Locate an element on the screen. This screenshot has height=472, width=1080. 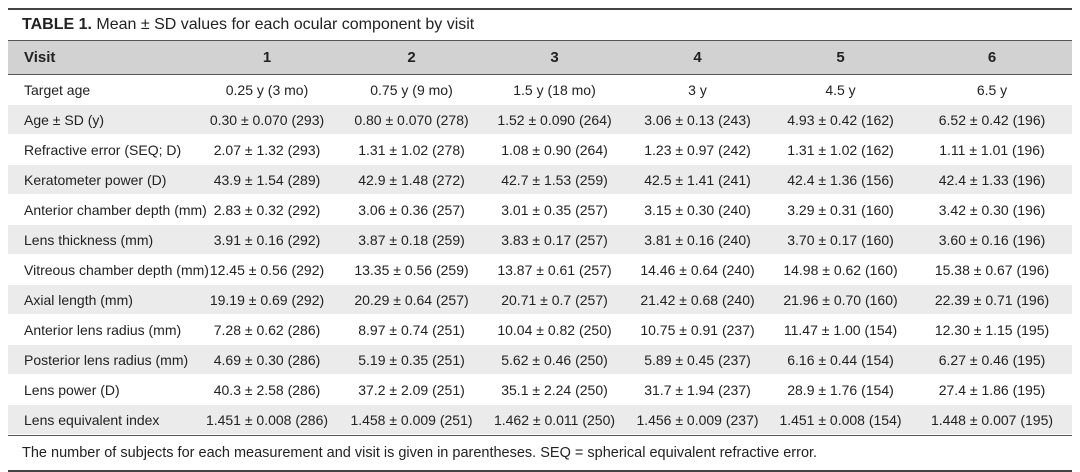
row-label: Lens equivalent index is located at coordinates (101, 419).